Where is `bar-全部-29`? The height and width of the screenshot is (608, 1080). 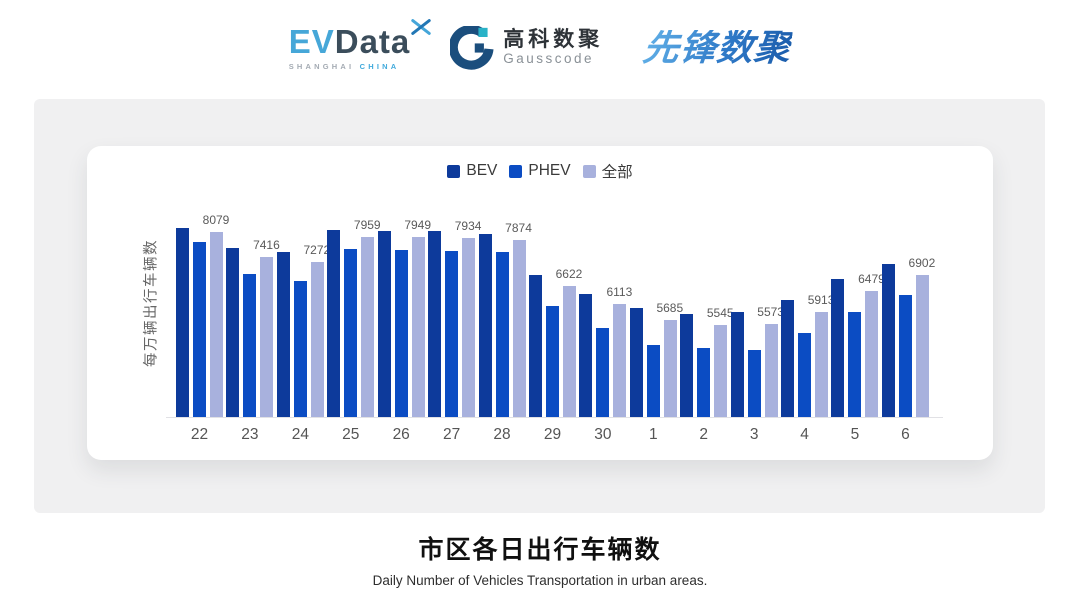
bar-全部-29 is located at coordinates (569, 351).